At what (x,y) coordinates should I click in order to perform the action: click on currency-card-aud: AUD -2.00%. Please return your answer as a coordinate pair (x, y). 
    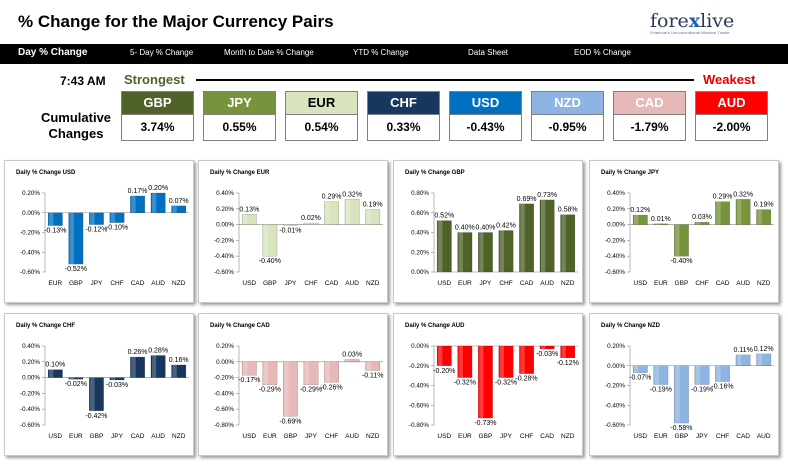
    Looking at the image, I should click on (731, 116).